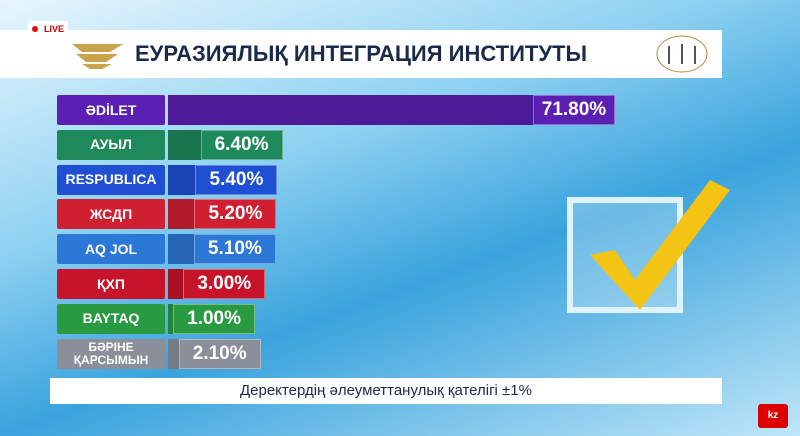 The image size is (800, 436). Describe the element at coordinates (214, 318) in the screenshot. I see `value-label: 1.00%` at that location.